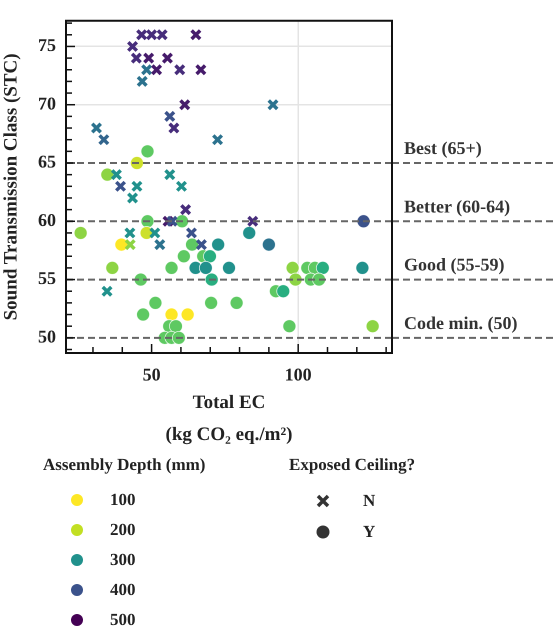  I want to click on ref-line-label: Code min. (50), so click(461, 322).